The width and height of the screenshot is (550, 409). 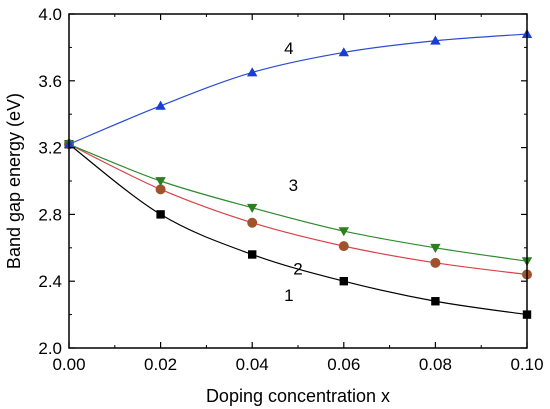 What do you see at coordinates (50, 81) in the screenshot?
I see `y-tick-label: 3.6` at bounding box center [50, 81].